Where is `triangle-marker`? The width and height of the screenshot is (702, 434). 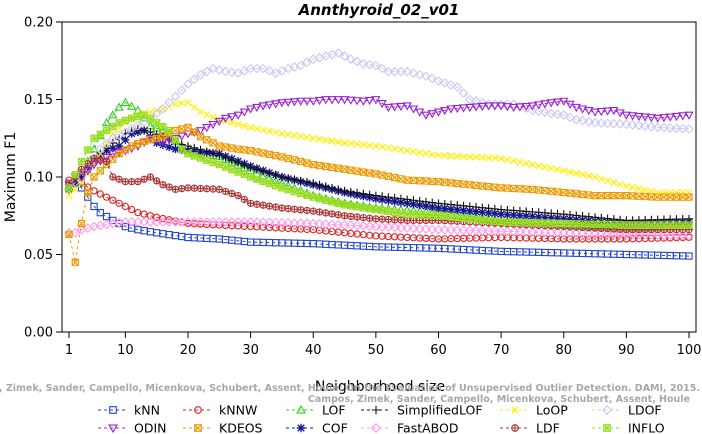 triangle-marker is located at coordinates (244, 167).